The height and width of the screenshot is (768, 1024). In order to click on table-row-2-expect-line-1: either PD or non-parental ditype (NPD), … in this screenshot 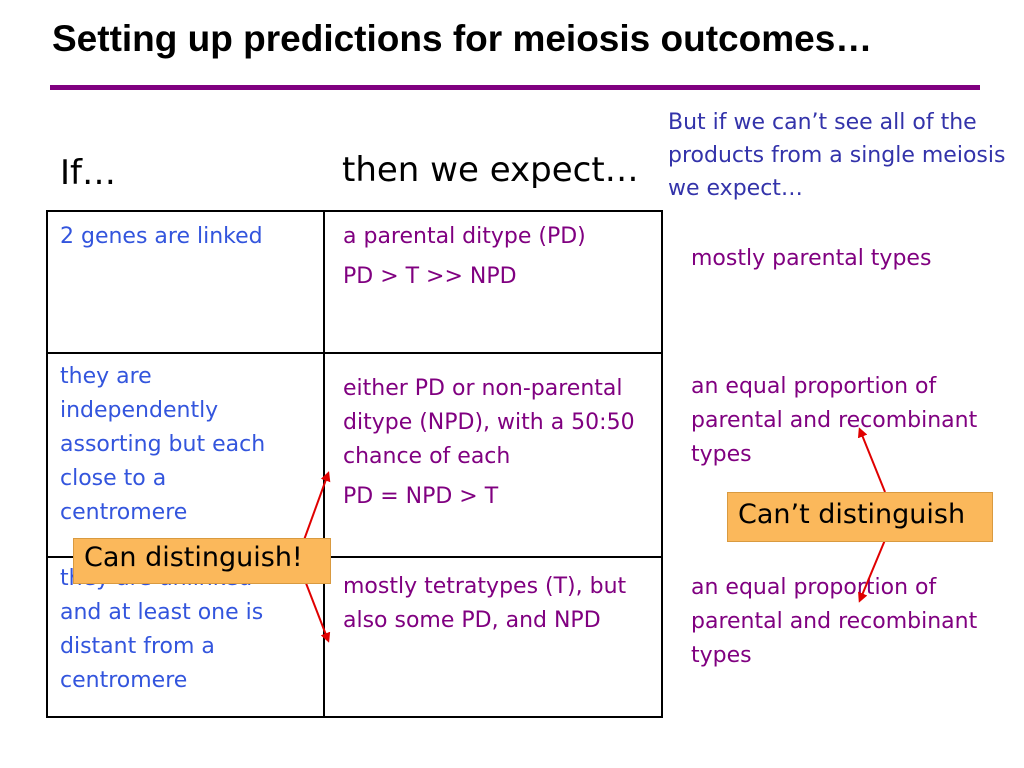, I will do `click(489, 423)`.